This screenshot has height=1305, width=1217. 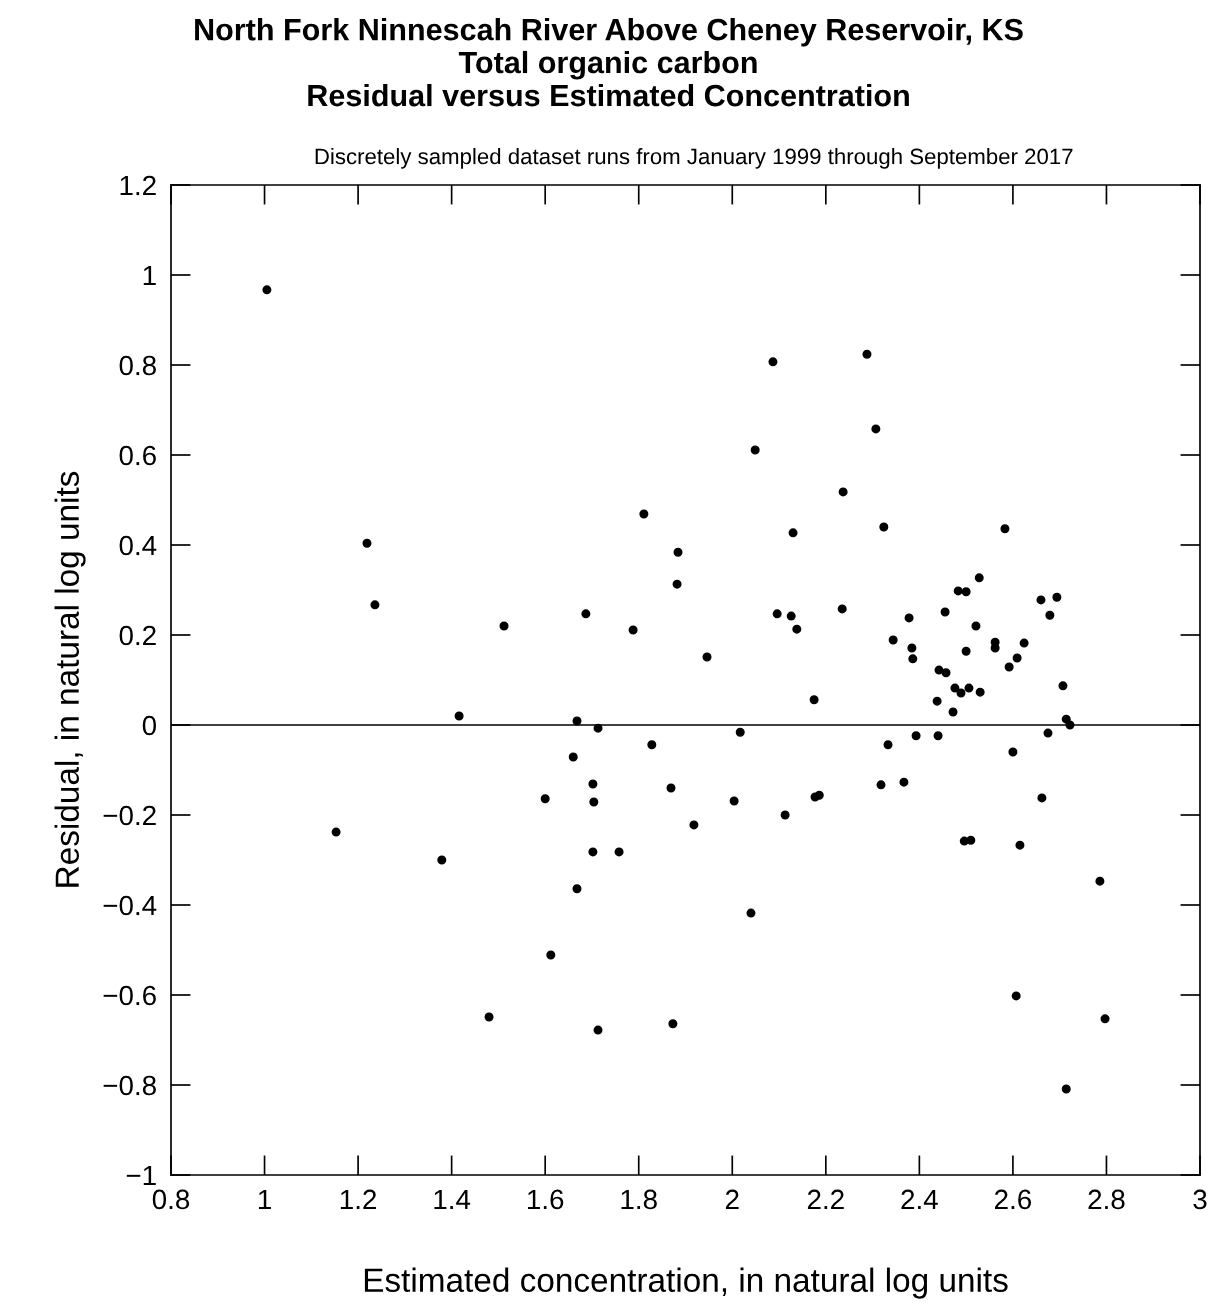 What do you see at coordinates (137, 635) in the screenshot?
I see `y-tick-label: 0.2` at bounding box center [137, 635].